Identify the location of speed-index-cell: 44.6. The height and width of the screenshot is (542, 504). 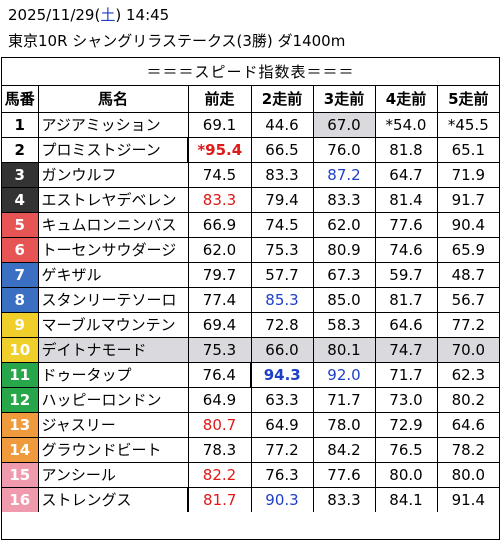
(282, 124).